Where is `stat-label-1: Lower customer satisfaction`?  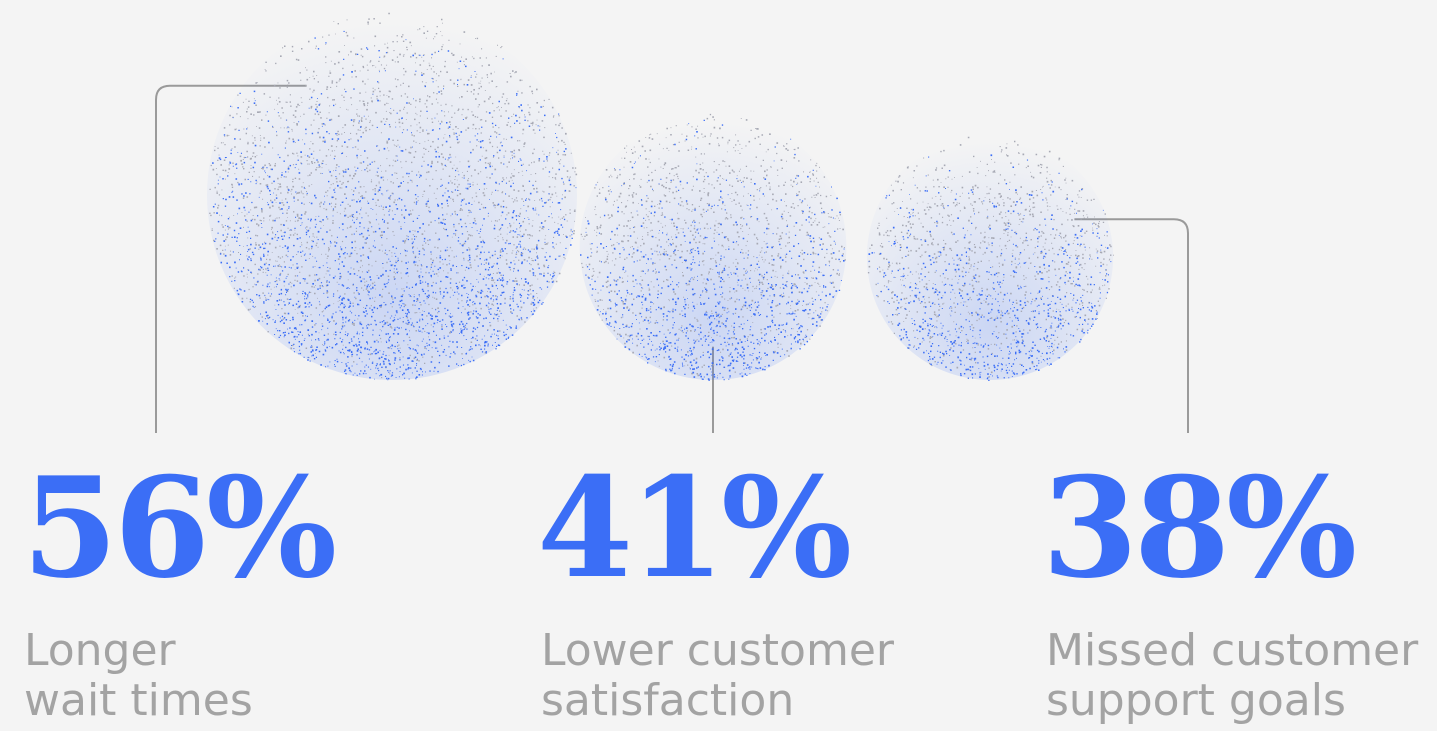 stat-label-1: Lower customer satisfaction is located at coordinates (717, 676).